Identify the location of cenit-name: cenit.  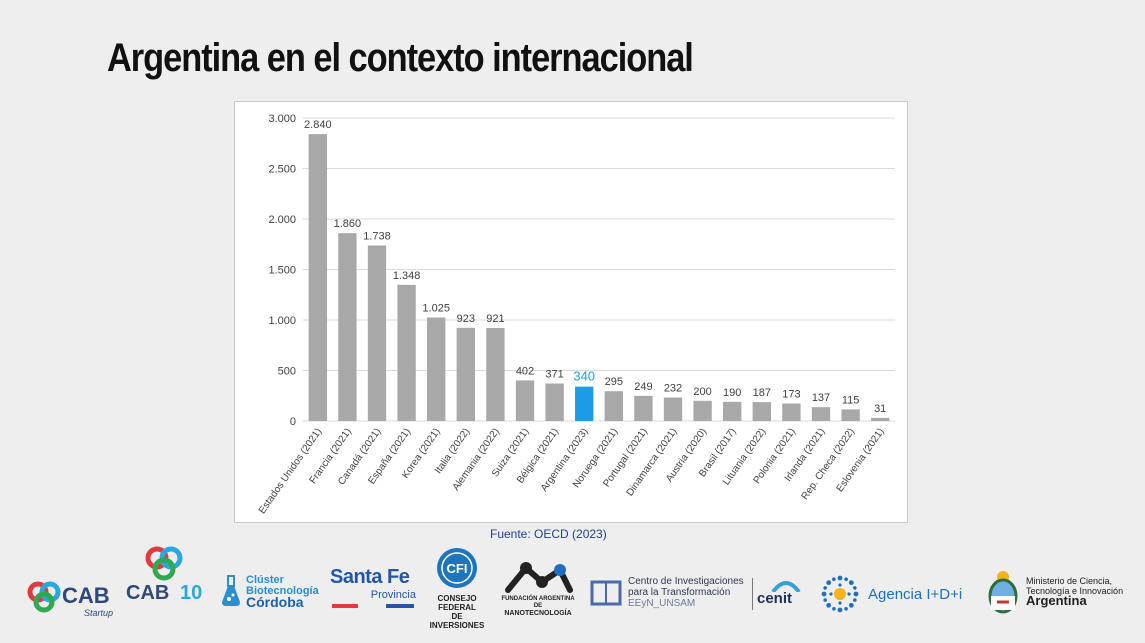
(775, 598).